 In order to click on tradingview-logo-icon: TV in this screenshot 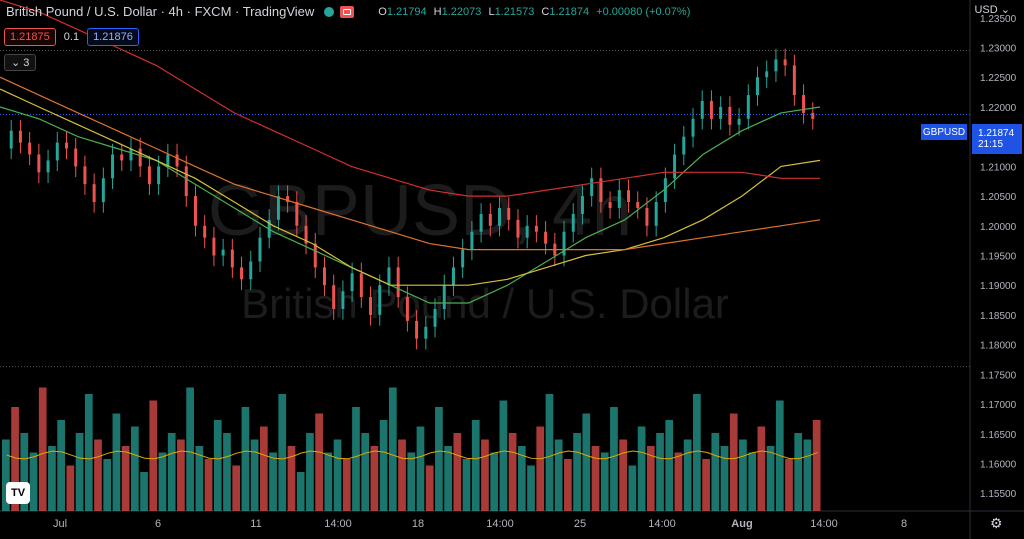, I will do `click(18, 493)`.